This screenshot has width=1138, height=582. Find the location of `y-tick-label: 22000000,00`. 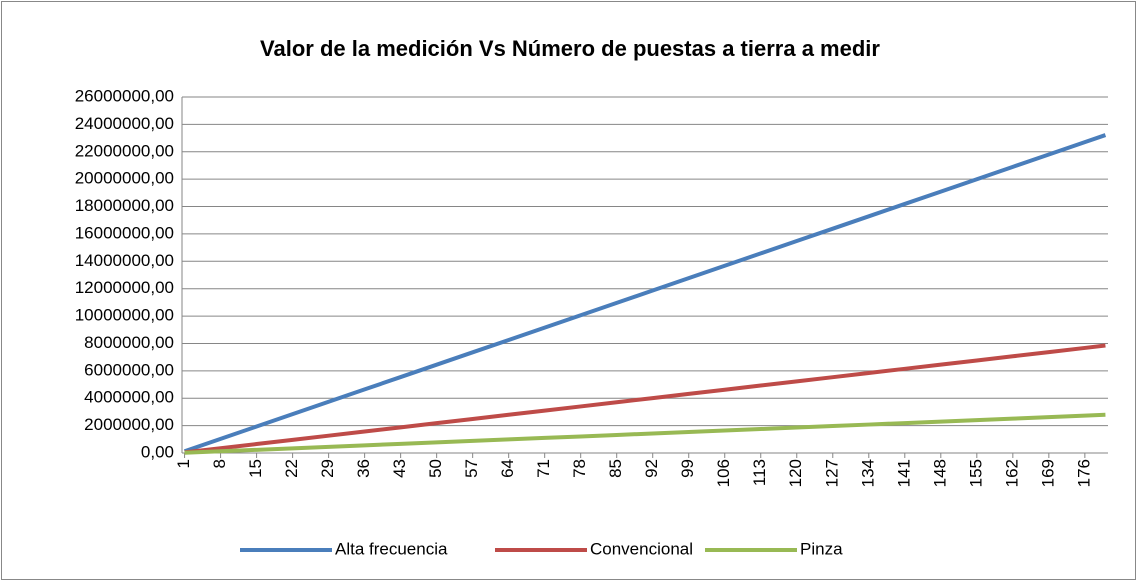

y-tick-label: 22000000,00 is located at coordinates (124, 150).